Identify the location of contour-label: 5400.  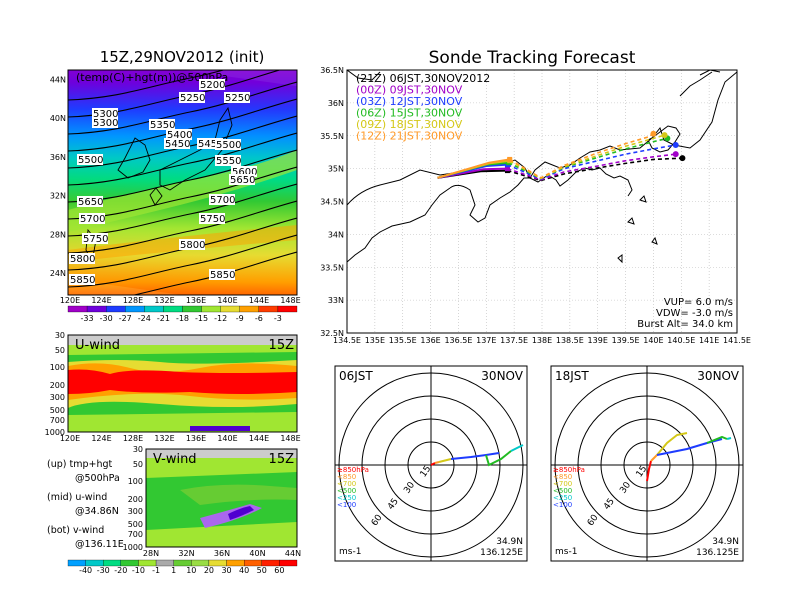
(179, 135).